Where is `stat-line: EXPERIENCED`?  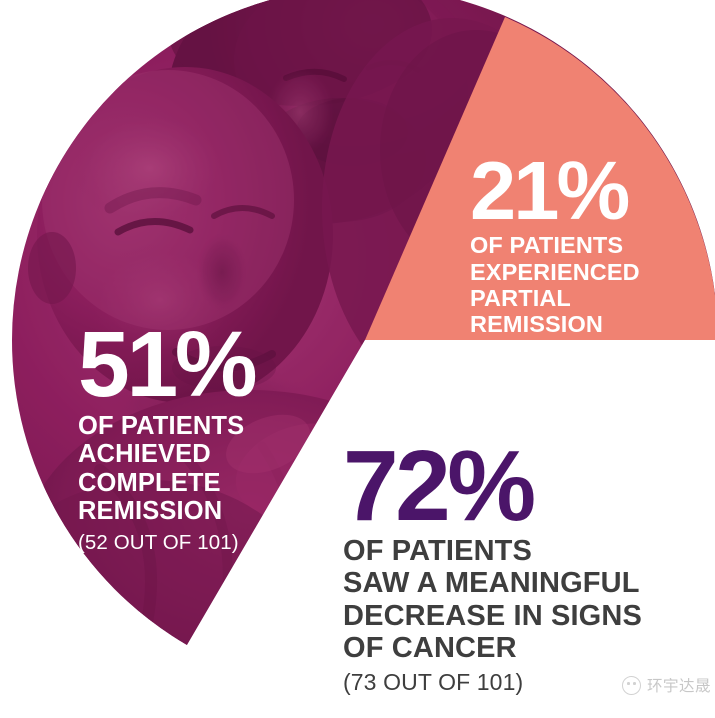 stat-line: EXPERIENCED is located at coordinates (555, 271).